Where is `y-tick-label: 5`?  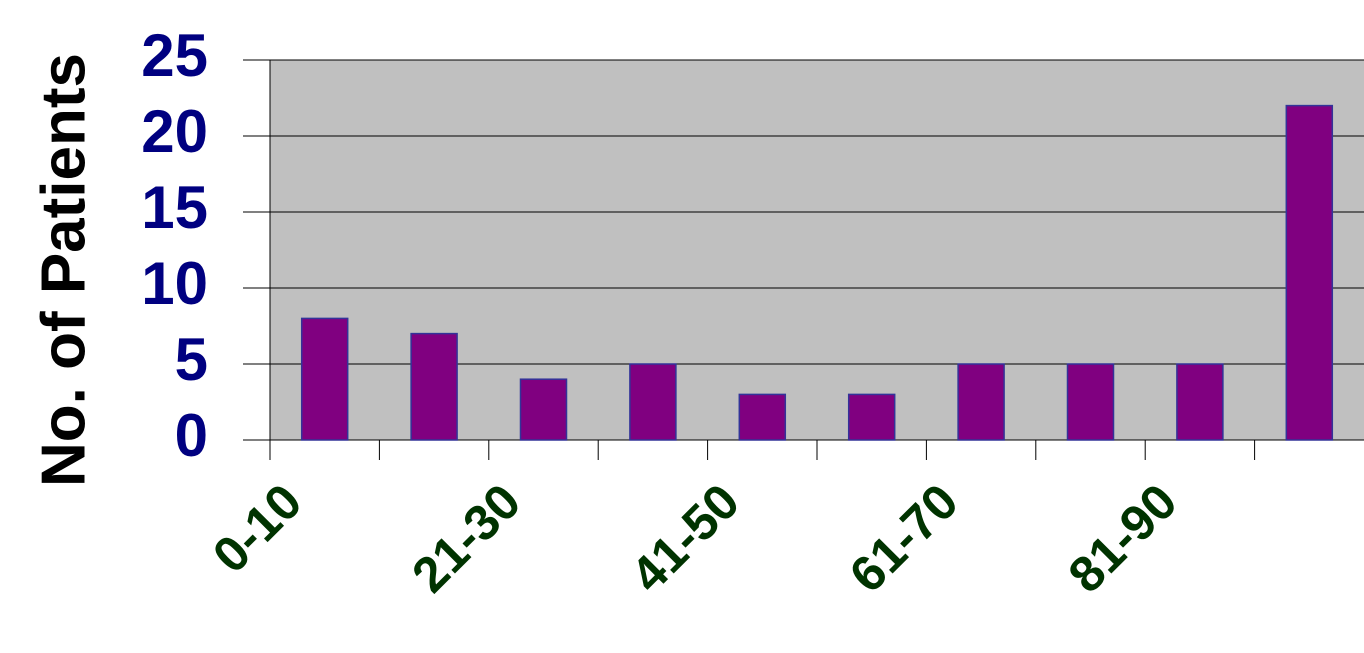 y-tick-label: 5 is located at coordinates (191, 359).